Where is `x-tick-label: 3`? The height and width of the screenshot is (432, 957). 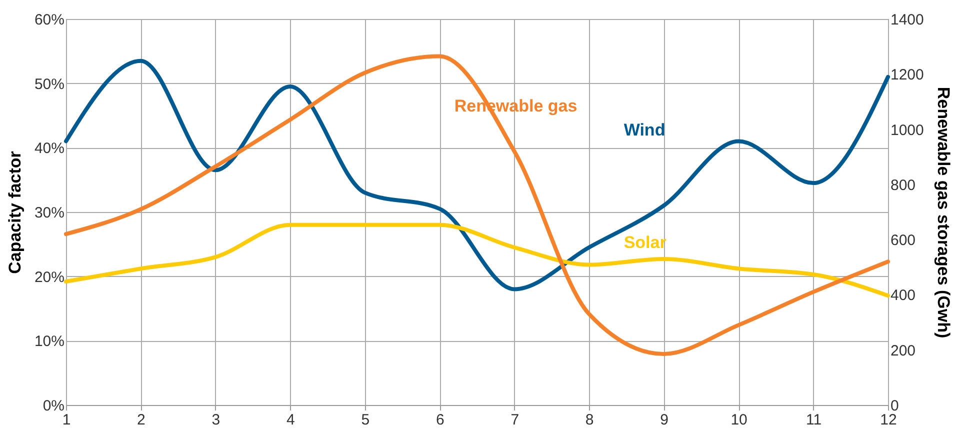
x-tick-label: 3 is located at coordinates (216, 420).